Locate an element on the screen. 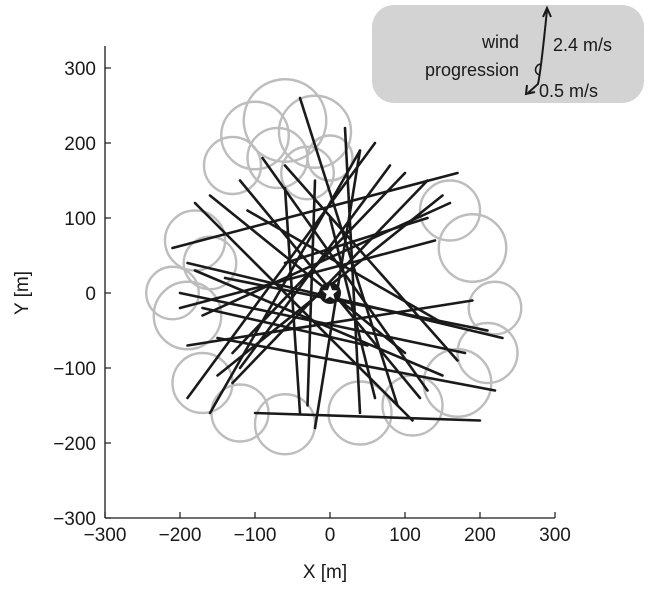 The image size is (652, 589). x-ticks: −300 −200 −100 0 100 200 300 is located at coordinates (327, 529).